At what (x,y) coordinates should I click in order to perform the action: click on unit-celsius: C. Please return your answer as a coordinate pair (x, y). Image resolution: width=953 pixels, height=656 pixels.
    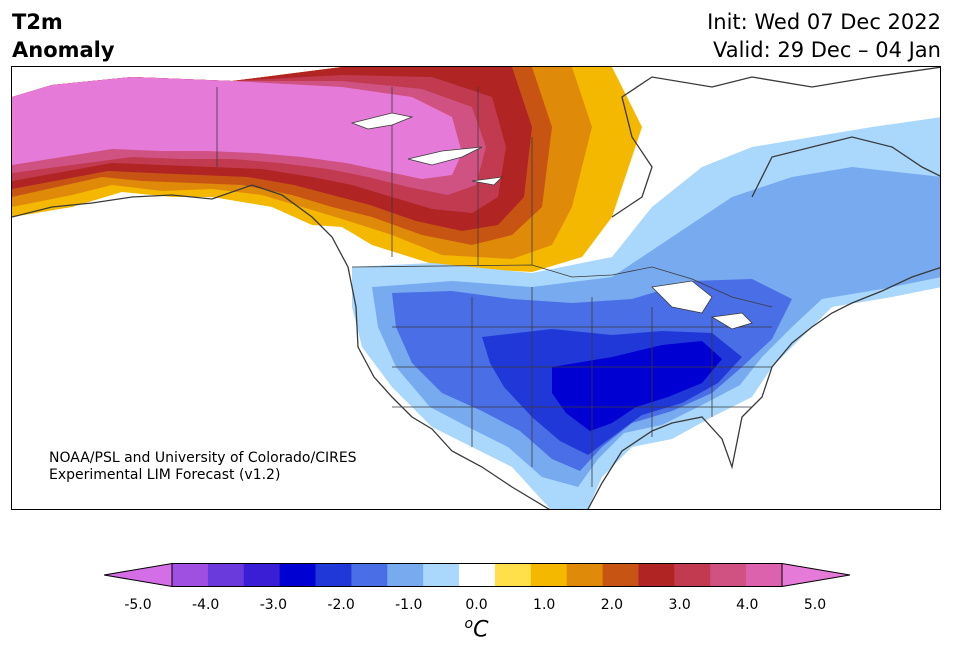
    Looking at the image, I should click on (481, 630).